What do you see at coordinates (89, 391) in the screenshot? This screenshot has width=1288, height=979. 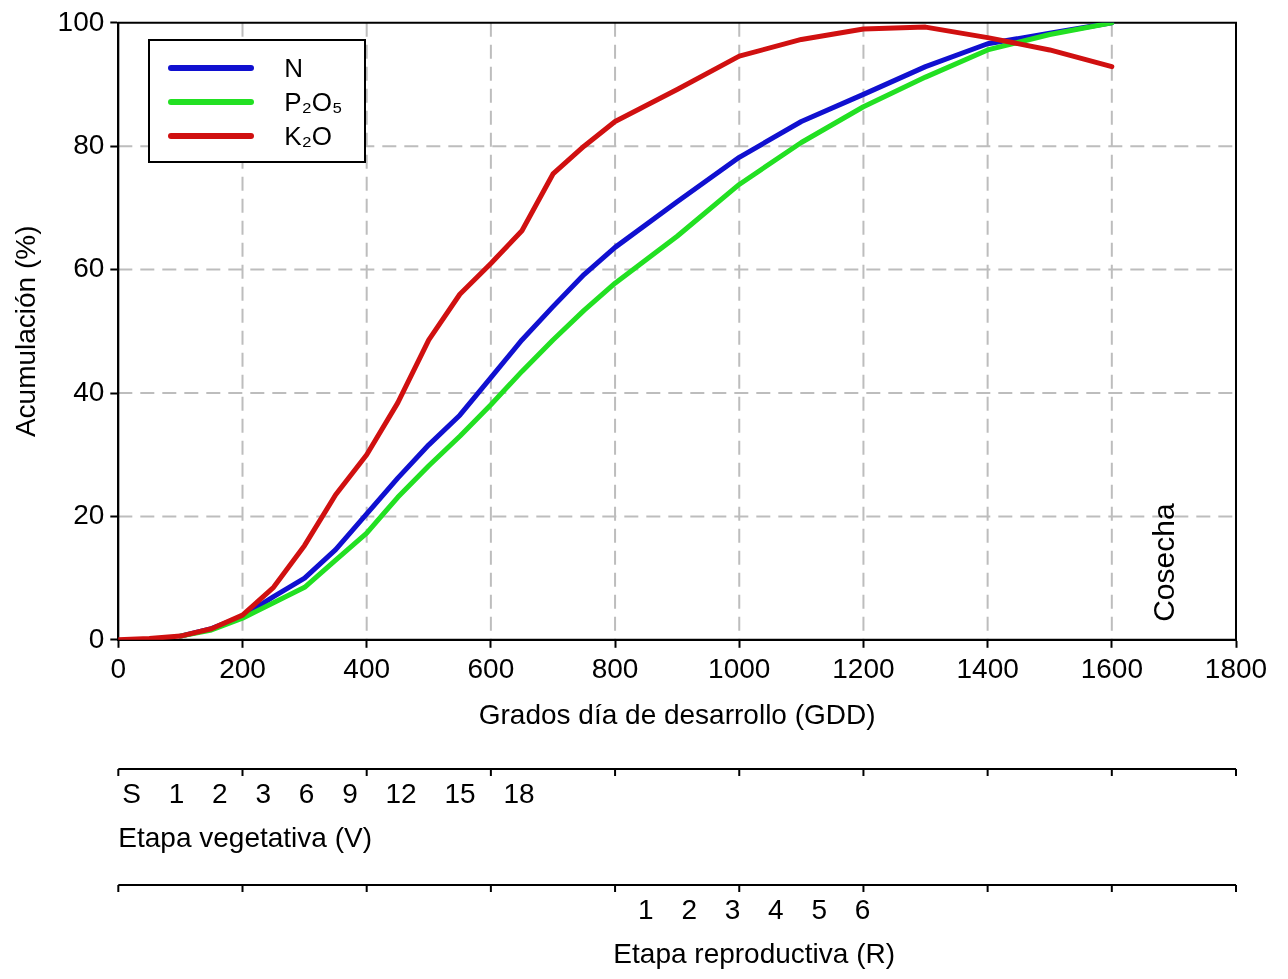 I see `y-tick-label: 40` at bounding box center [89, 391].